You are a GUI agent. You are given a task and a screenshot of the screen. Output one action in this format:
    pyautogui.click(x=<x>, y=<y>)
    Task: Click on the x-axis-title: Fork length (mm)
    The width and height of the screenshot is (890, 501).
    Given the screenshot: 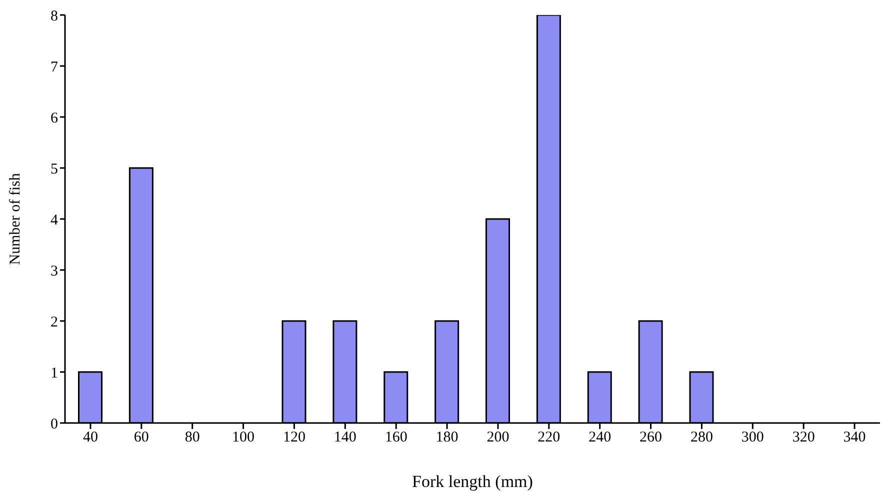 What is the action you would take?
    pyautogui.click(x=472, y=481)
    